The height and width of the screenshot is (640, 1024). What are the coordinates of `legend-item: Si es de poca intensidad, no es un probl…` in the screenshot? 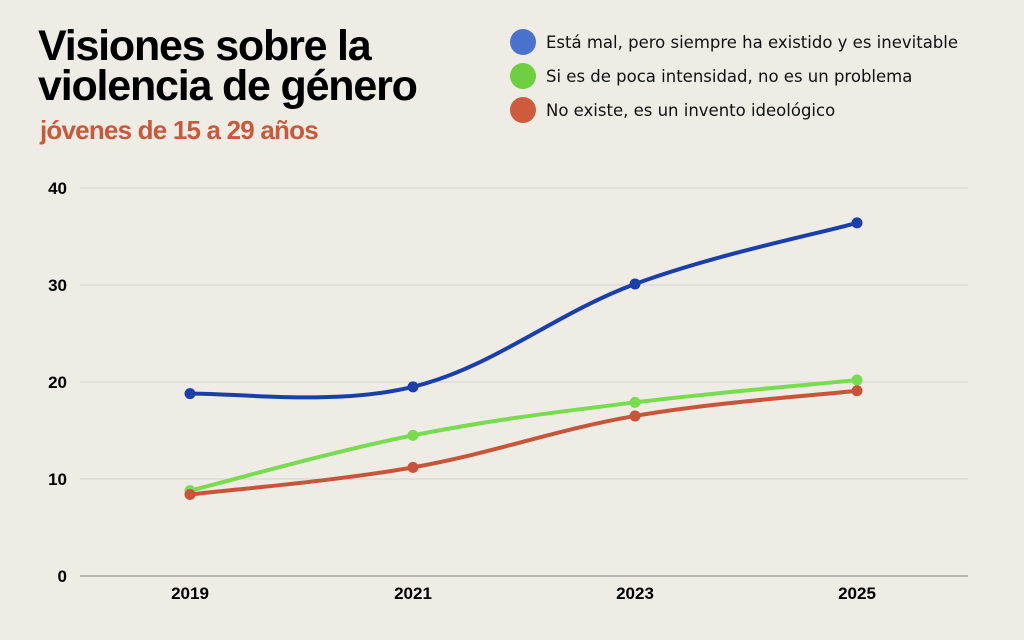 It's located at (750, 76).